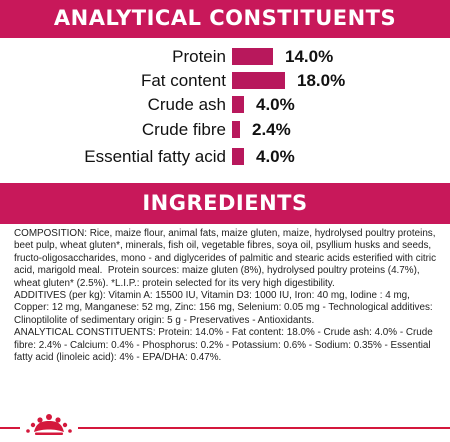 This screenshot has width=450, height=442. What do you see at coordinates (183, 80) in the screenshot?
I see `nutrient-label: Fat content` at bounding box center [183, 80].